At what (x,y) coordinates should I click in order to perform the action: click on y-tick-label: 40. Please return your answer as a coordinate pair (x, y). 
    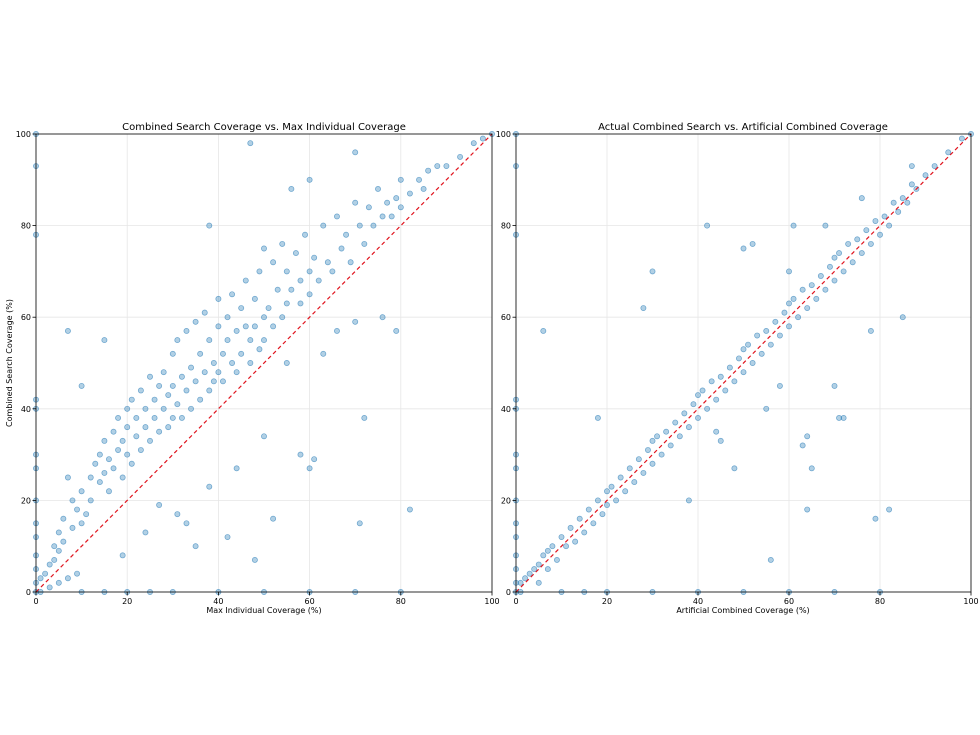
    Looking at the image, I should click on (506, 409).